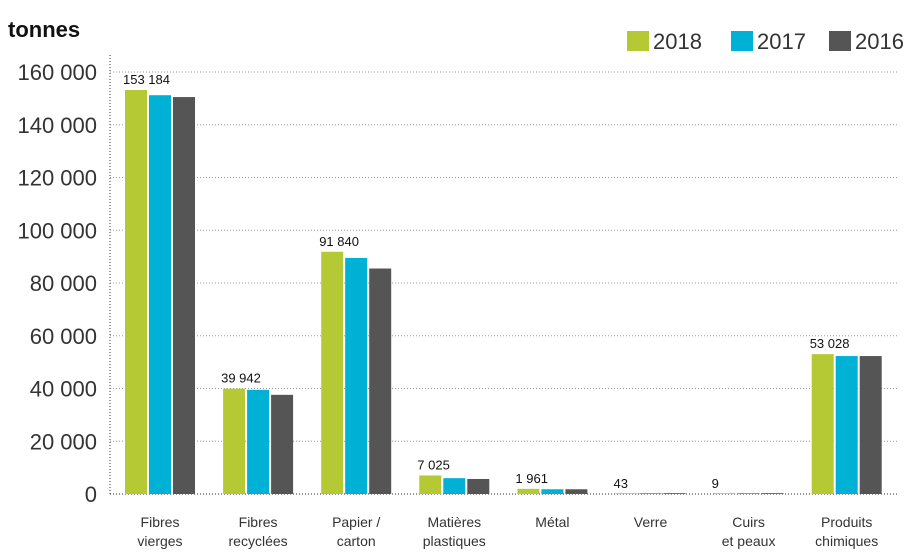 Image resolution: width=909 pixels, height=553 pixels. Describe the element at coordinates (433, 464) in the screenshot. I see `data-label: 7 025` at that location.